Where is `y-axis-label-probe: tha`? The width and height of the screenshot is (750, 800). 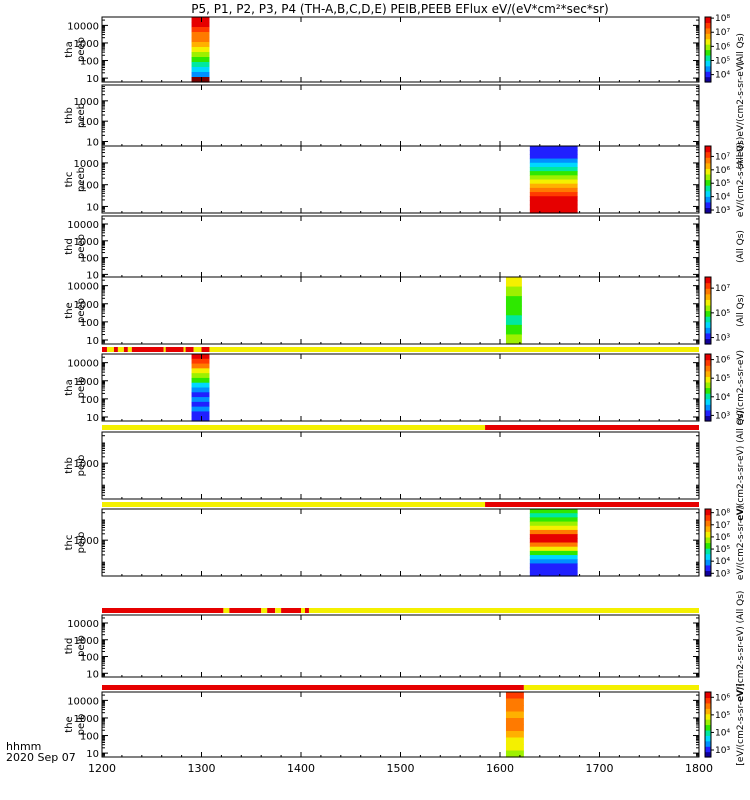 y-axis-label-probe: tha is located at coordinates (69, 49).